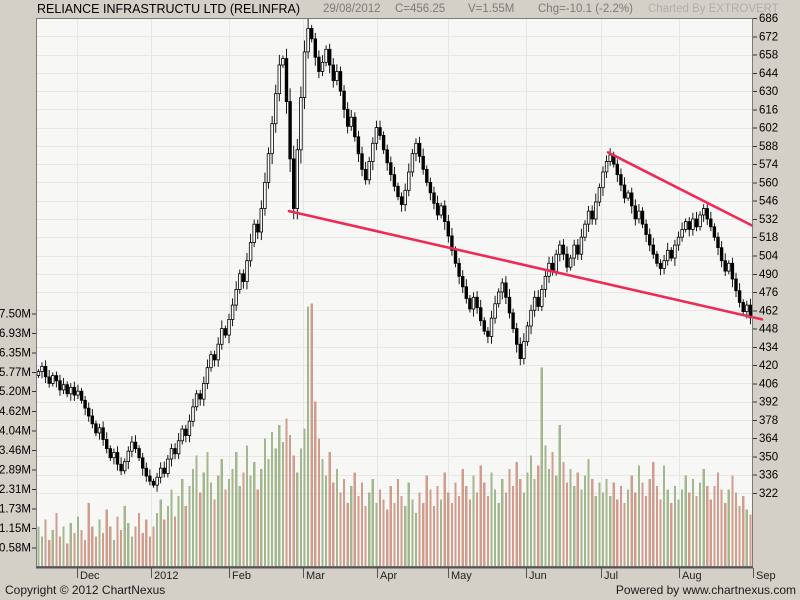 Image resolution: width=800 pixels, height=600 pixels. I want to click on svg-text: 2.31M, so click(15, 490).